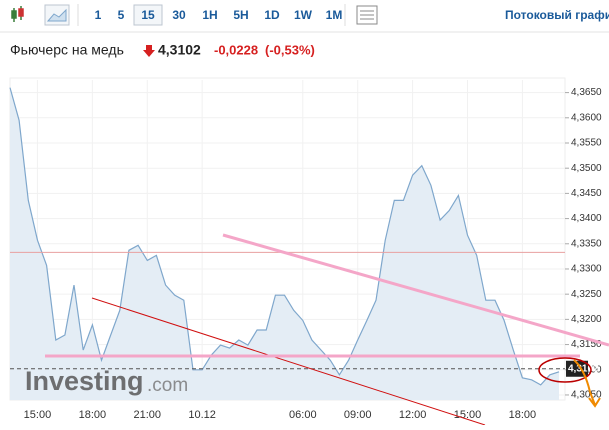 Image resolution: width=609 pixels, height=430 pixels. Describe the element at coordinates (586, 92) in the screenshot. I see `y-tick-label: 4,3650` at that location.